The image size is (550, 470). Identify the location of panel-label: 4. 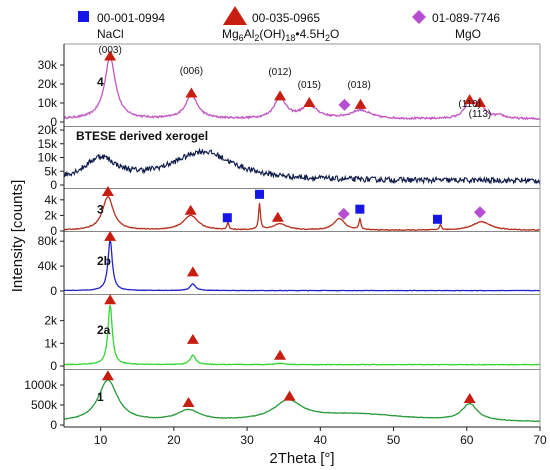
(100, 82).